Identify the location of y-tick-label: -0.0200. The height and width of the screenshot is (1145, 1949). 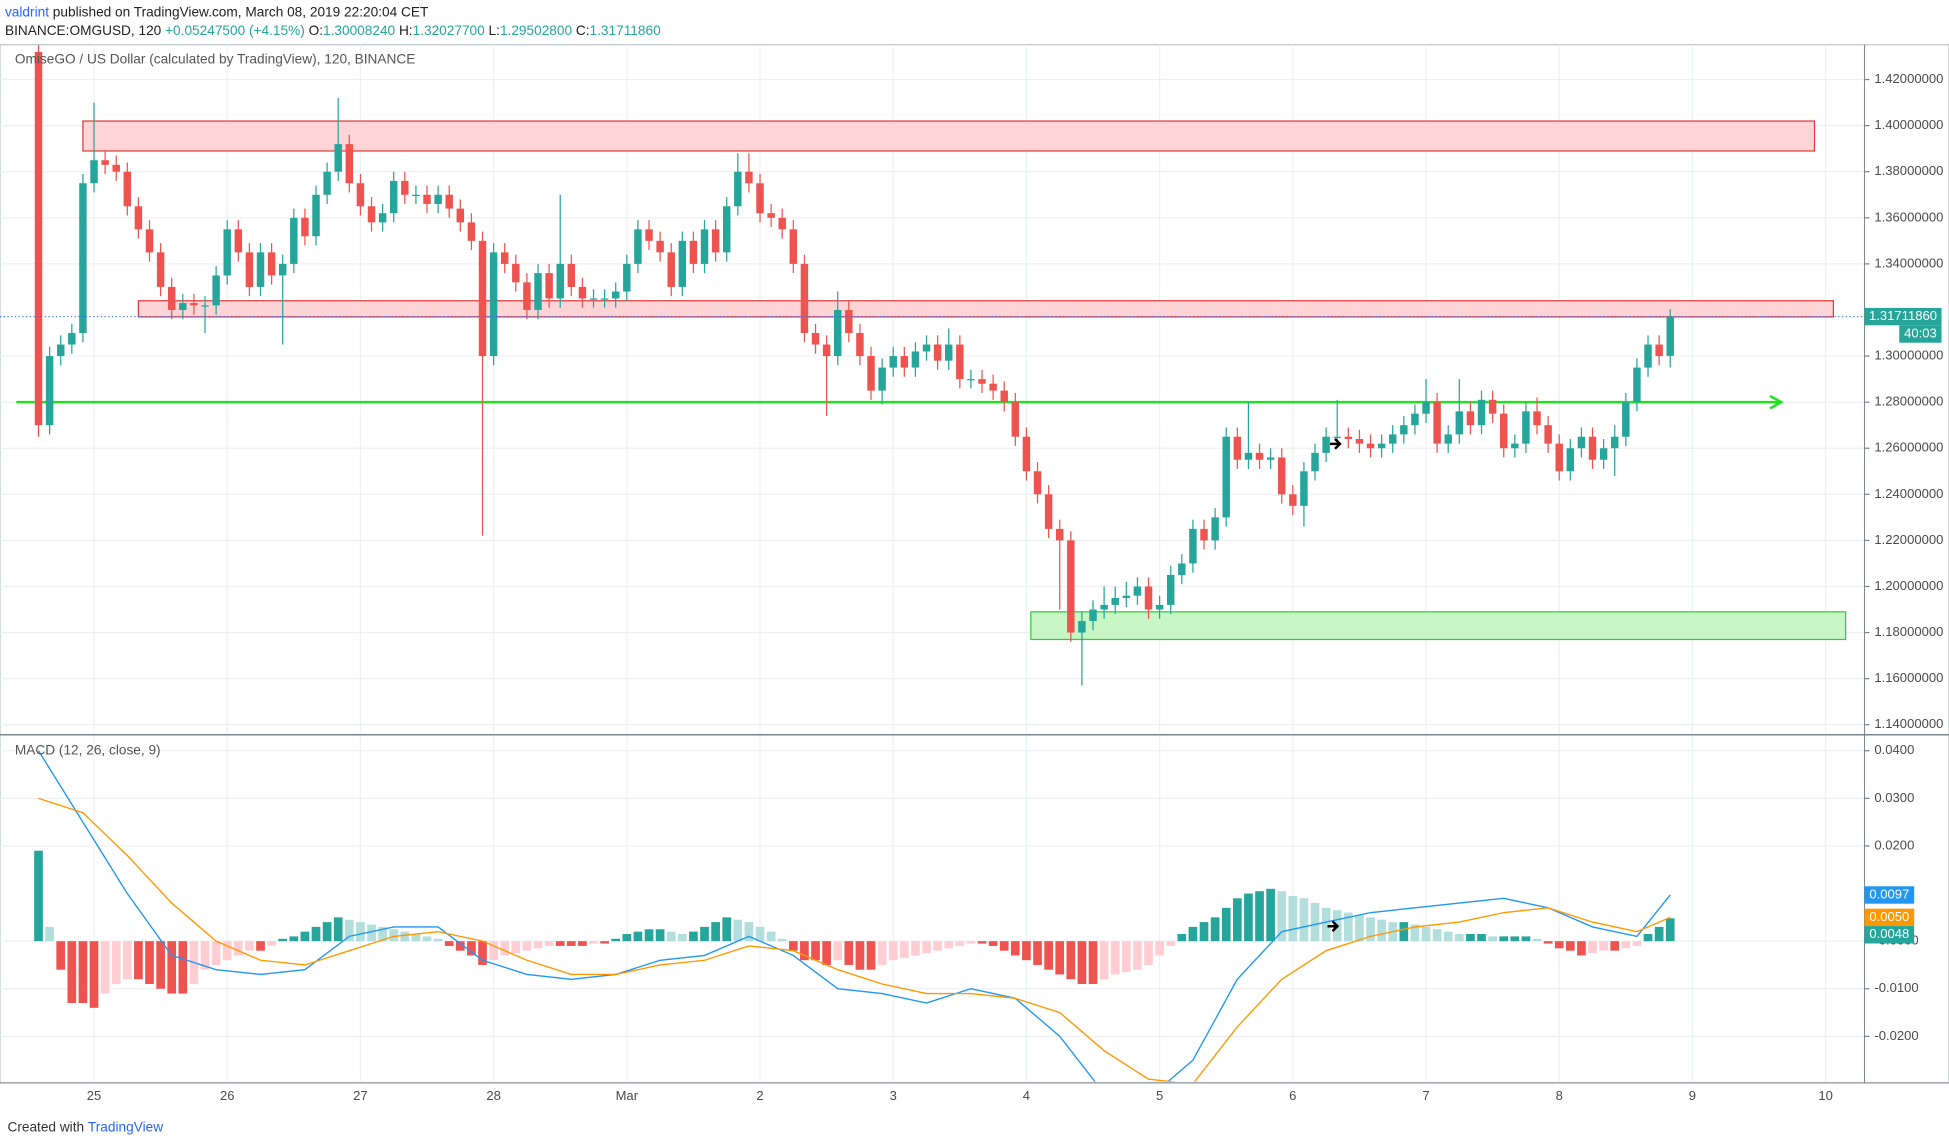
(1896, 1035).